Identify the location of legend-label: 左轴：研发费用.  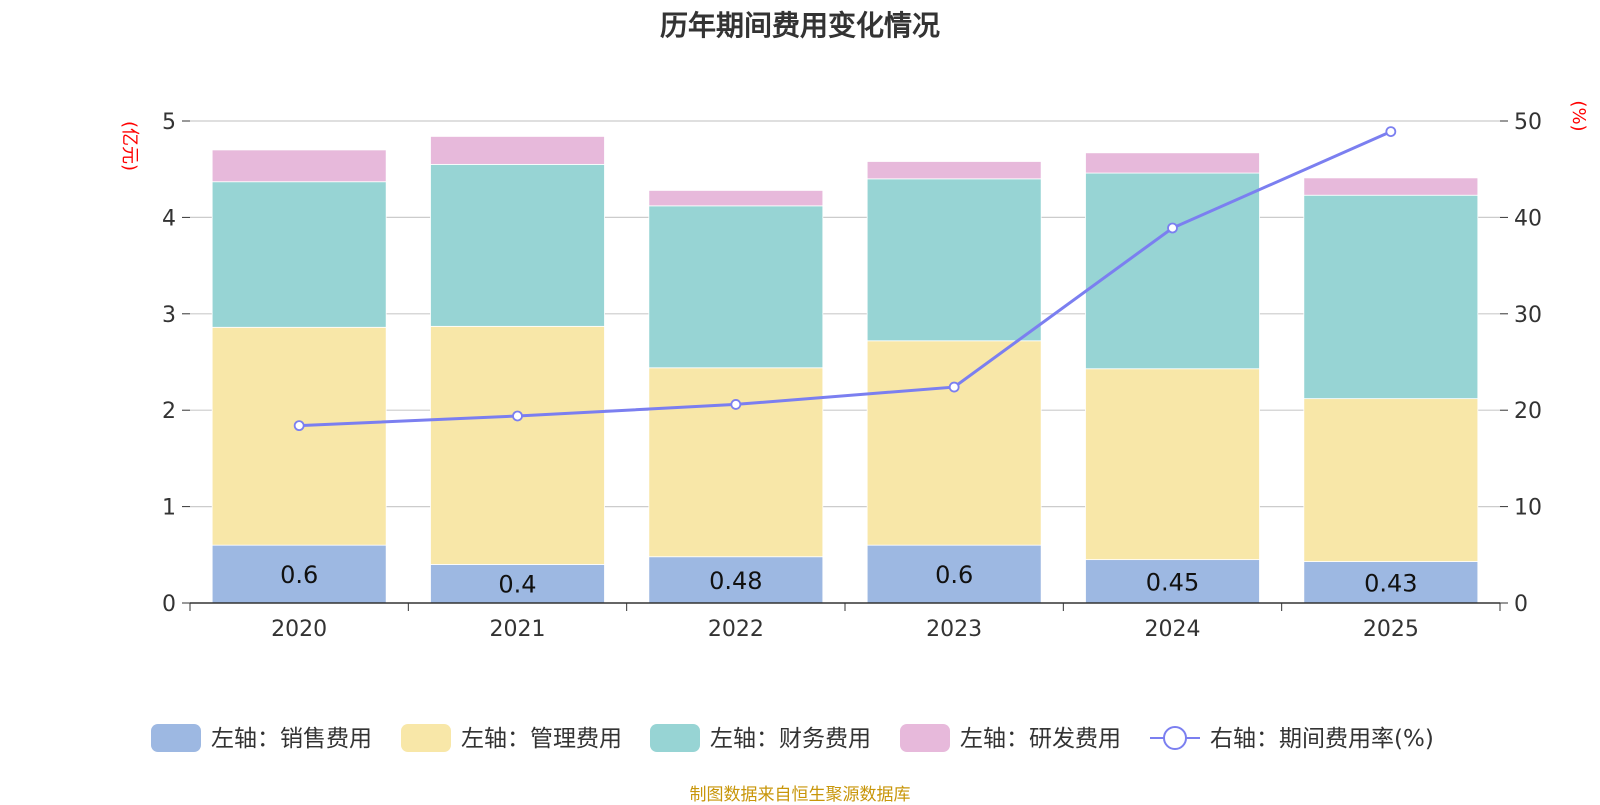
(1040, 739).